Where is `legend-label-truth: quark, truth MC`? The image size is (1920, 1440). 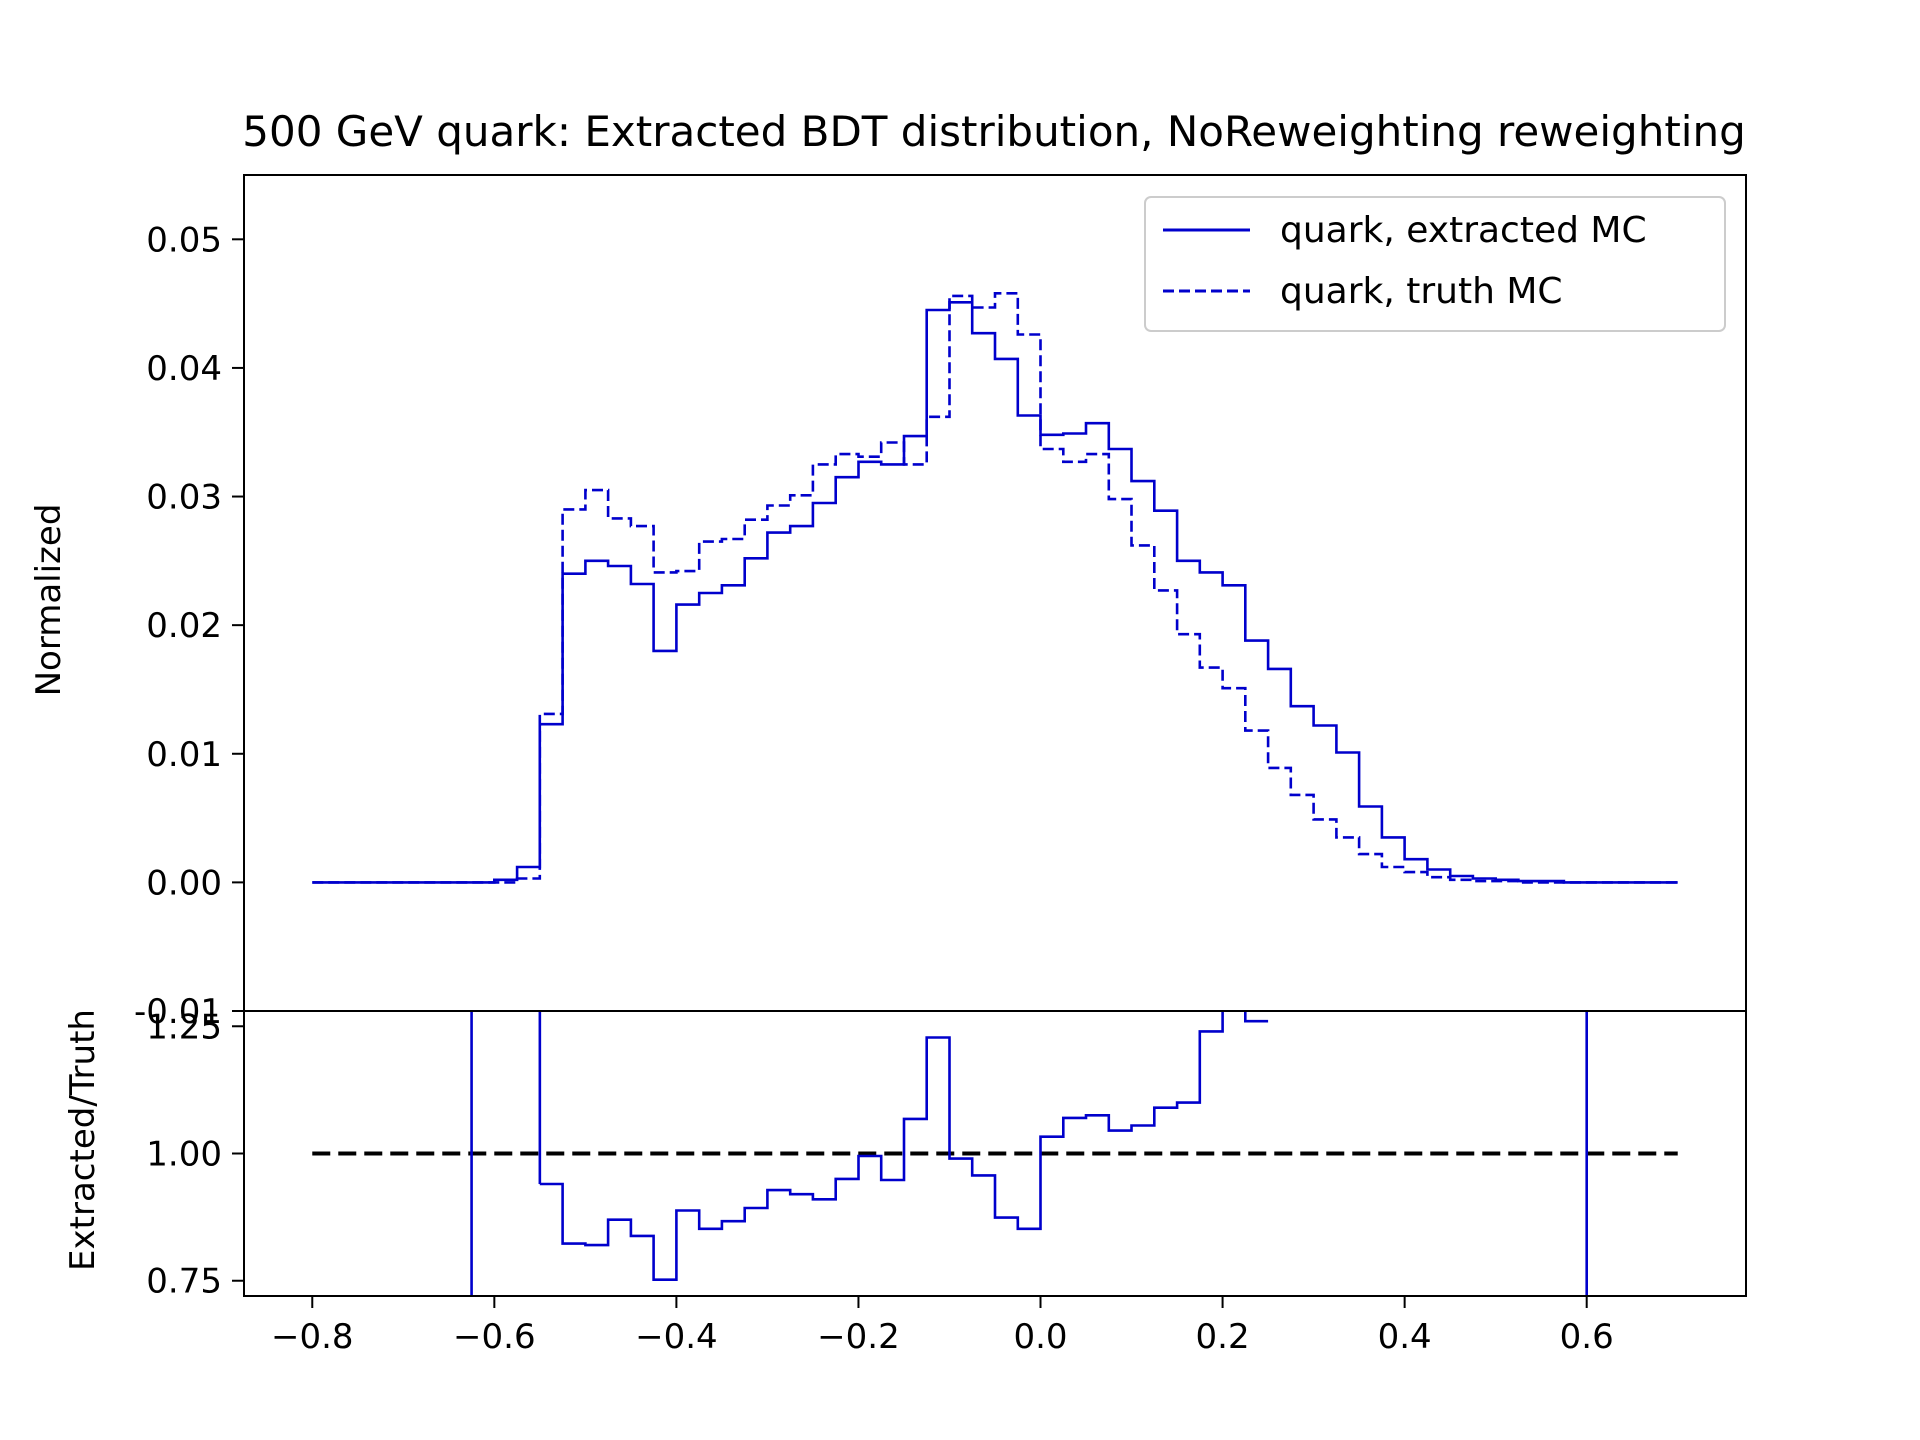 legend-label-truth: quark, truth MC is located at coordinates (1421, 291).